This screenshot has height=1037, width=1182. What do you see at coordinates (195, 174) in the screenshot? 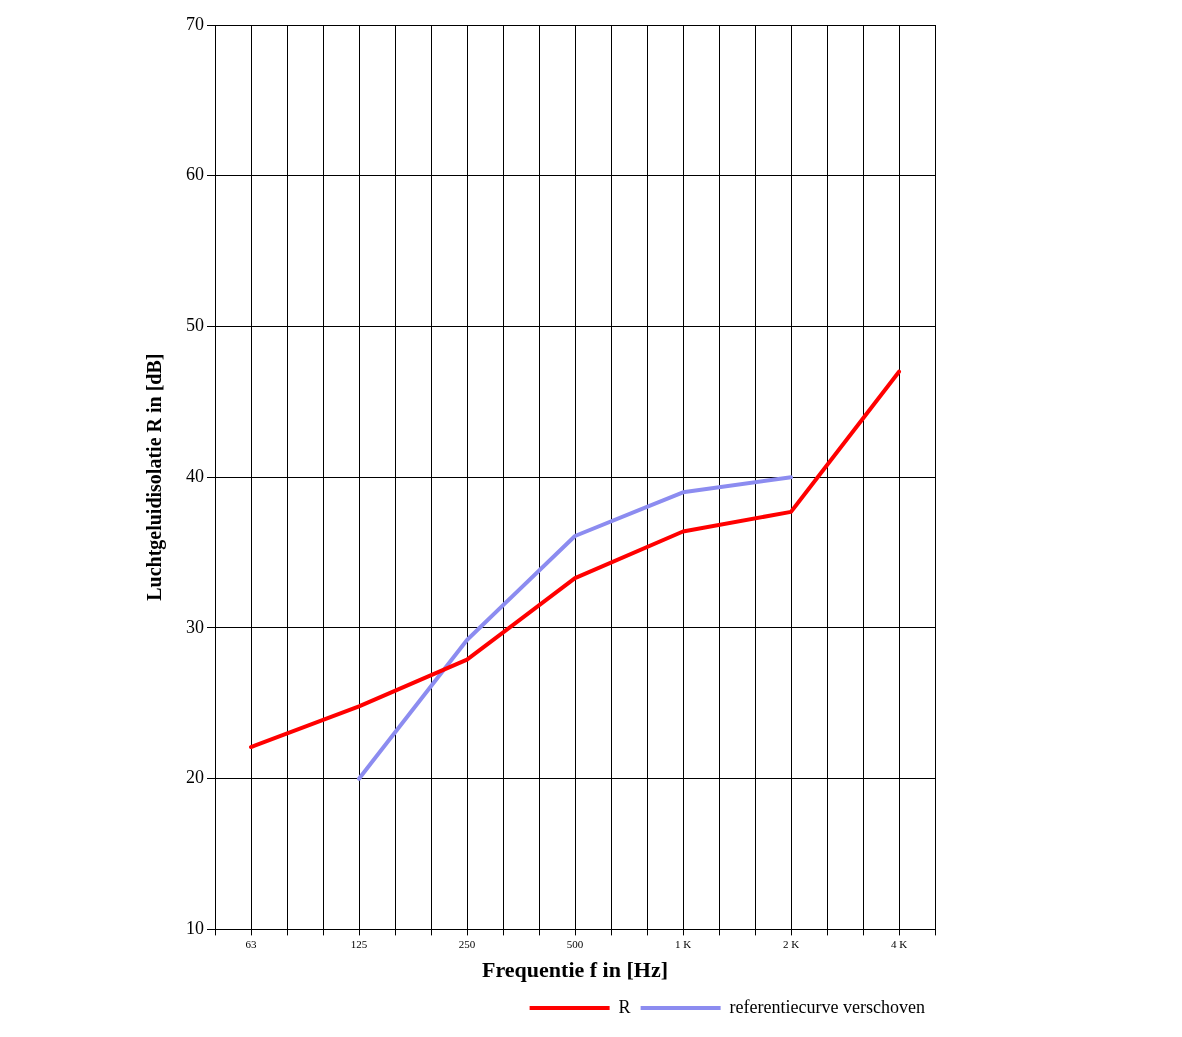
I see `y-tick-label: 60` at bounding box center [195, 174].